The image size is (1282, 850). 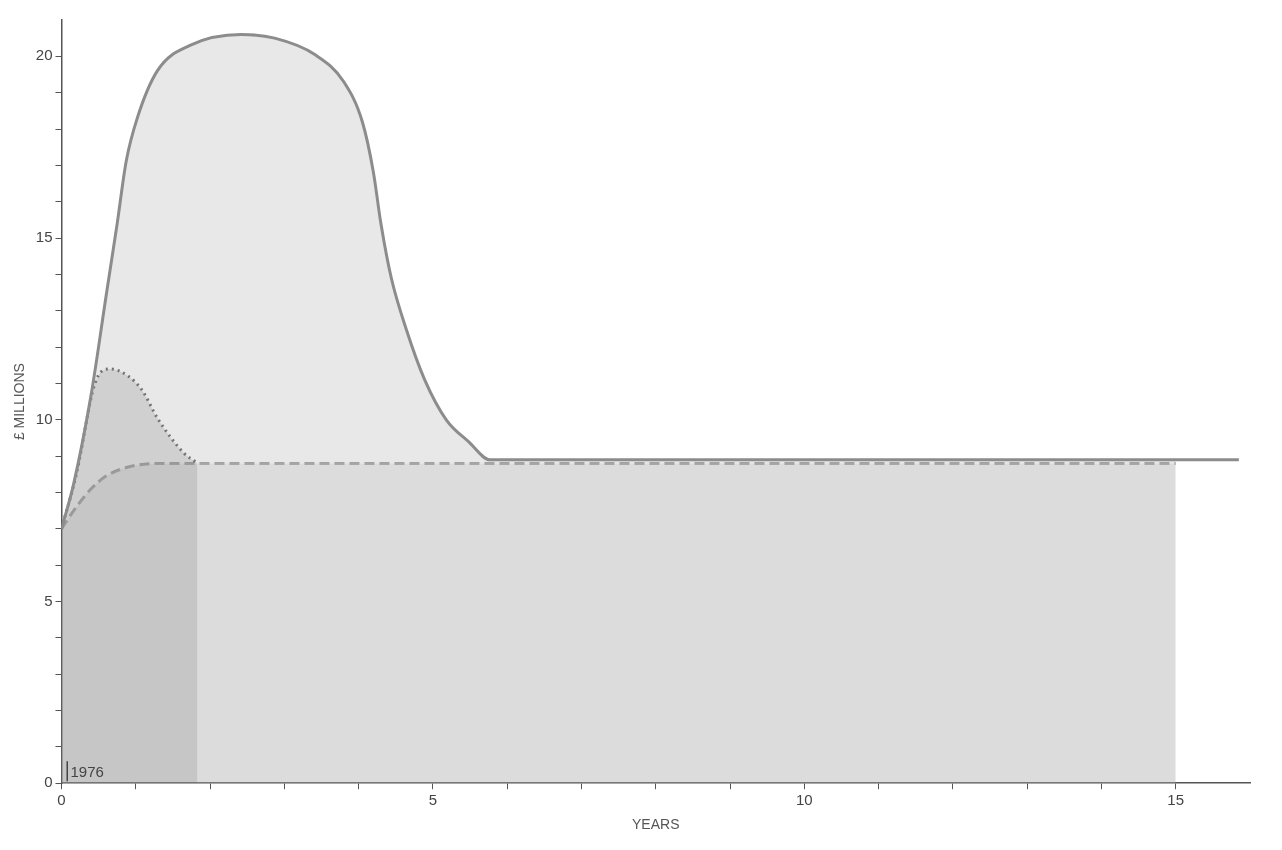 What do you see at coordinates (804, 800) in the screenshot?
I see `x-tick-label: 10` at bounding box center [804, 800].